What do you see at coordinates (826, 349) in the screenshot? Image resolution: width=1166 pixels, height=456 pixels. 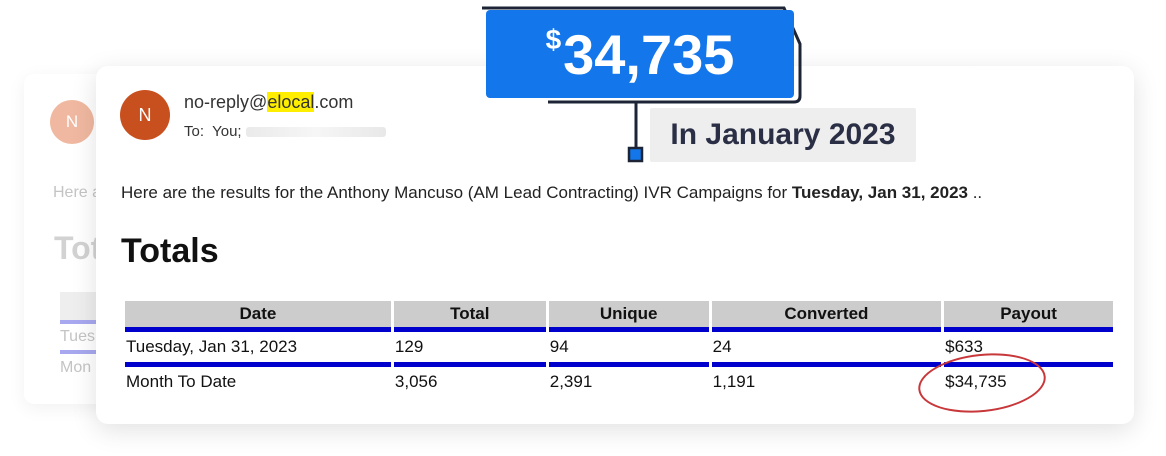 I see `cell-converted: 24` at bounding box center [826, 349].